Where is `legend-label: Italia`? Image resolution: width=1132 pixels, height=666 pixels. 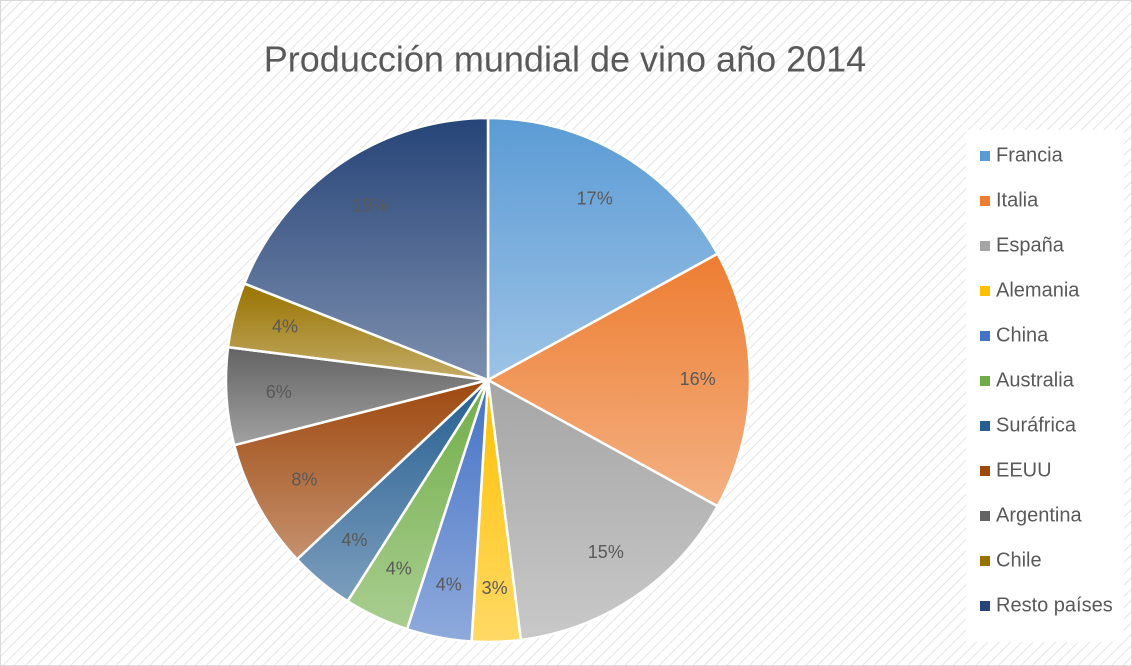
legend-label: Italia is located at coordinates (1017, 200).